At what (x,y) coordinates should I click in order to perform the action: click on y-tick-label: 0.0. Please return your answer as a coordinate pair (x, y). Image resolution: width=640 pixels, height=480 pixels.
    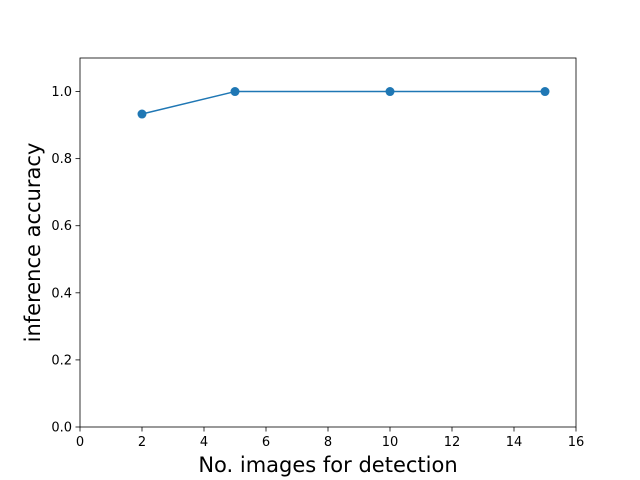
    Looking at the image, I should click on (61, 428).